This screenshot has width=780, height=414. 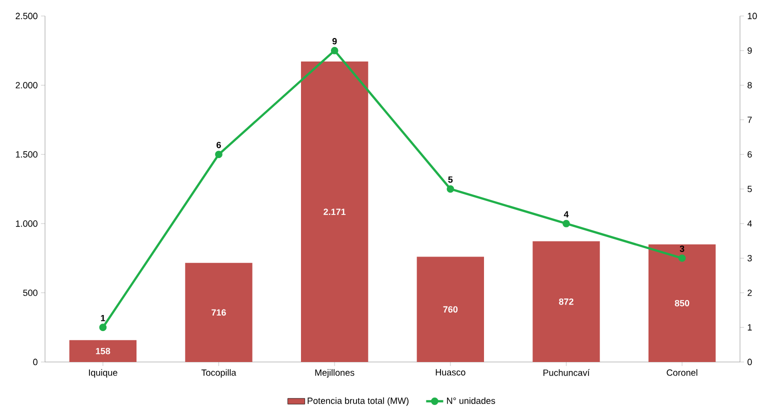 What do you see at coordinates (334, 41) in the screenshot?
I see `data-label: 9` at bounding box center [334, 41].